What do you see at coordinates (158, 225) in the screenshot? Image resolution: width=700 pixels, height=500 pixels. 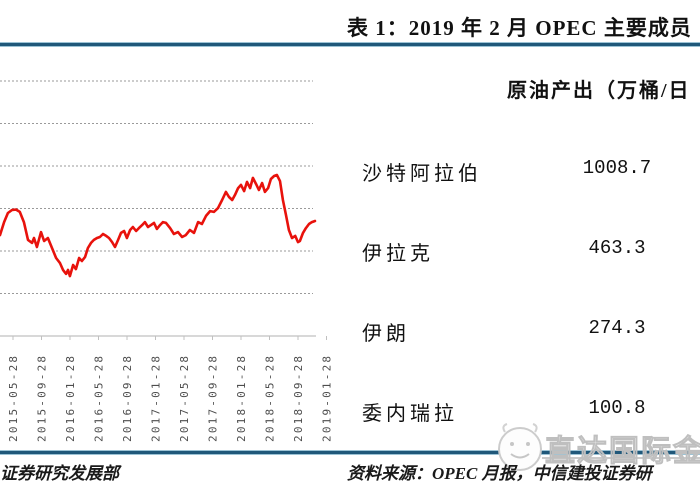 I see `price-line` at bounding box center [158, 225].